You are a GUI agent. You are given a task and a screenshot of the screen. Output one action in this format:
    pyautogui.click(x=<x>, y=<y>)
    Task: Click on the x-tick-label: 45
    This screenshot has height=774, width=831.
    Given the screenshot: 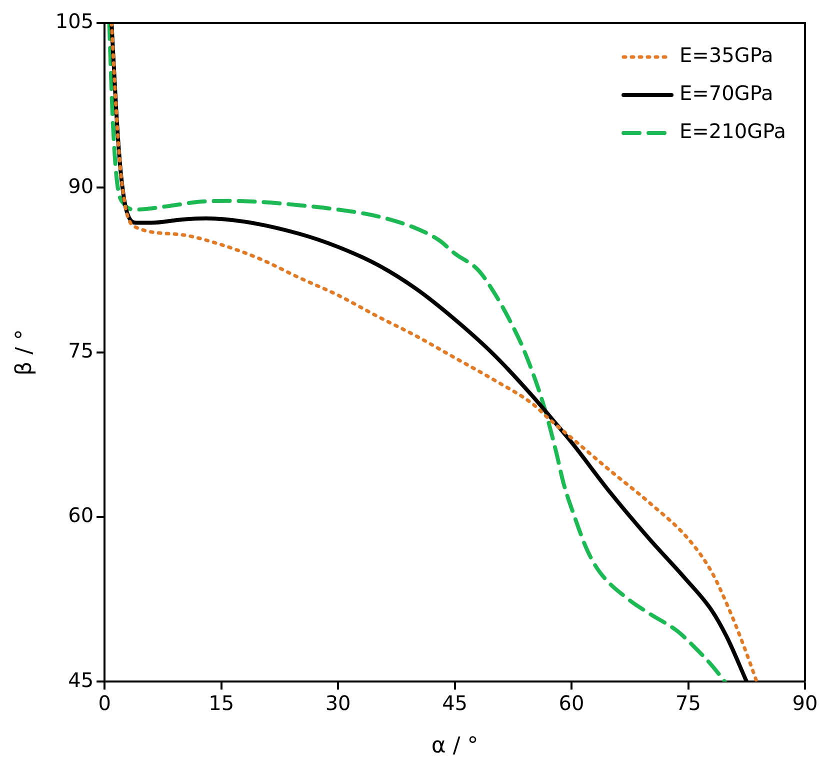 What is the action you would take?
    pyautogui.click(x=455, y=702)
    